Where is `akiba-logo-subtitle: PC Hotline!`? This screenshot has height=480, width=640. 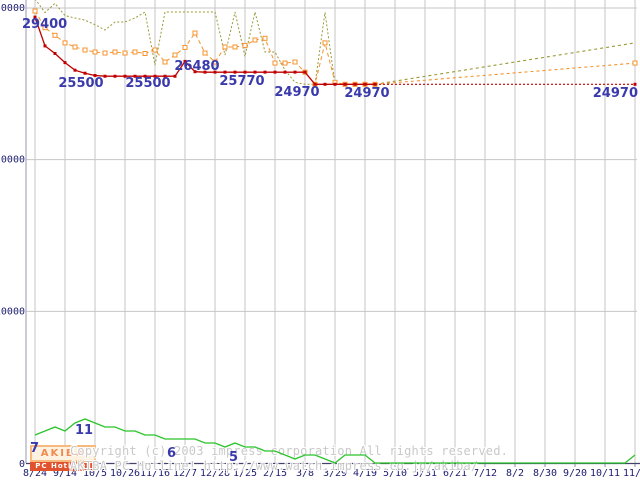 akiba-logo-subtitle: PC Hotline! is located at coordinates (63, 466).